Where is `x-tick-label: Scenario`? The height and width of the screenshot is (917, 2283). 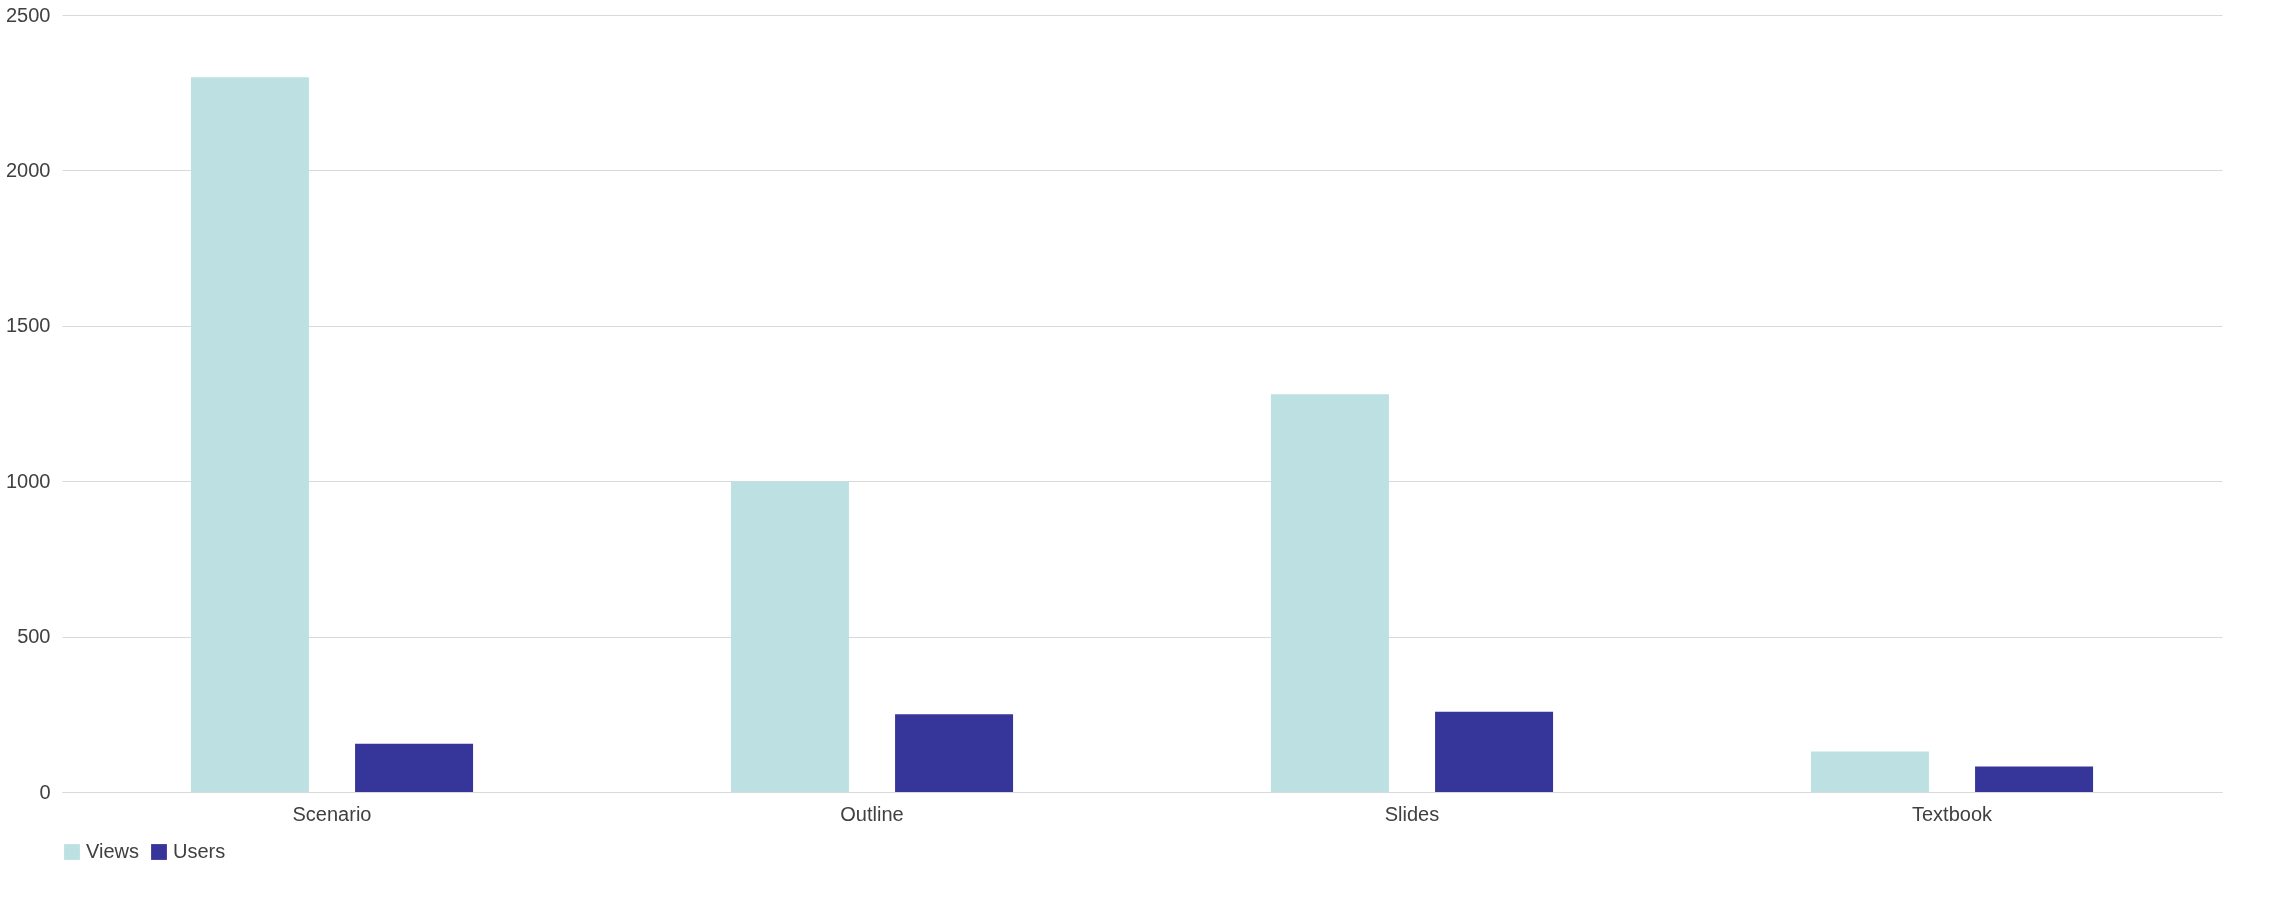 x-tick-label: Scenario is located at coordinates (332, 813).